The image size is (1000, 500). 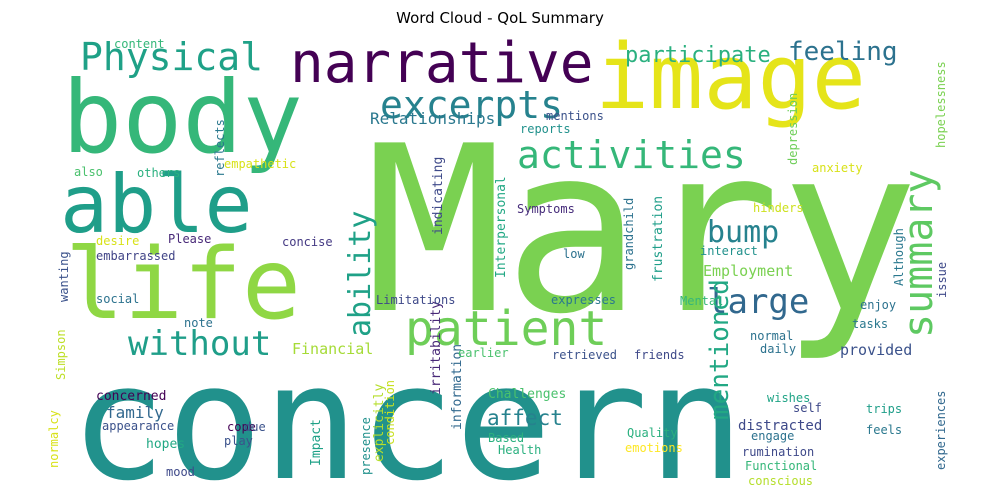 What do you see at coordinates (729, 251) in the screenshot?
I see `word-interact: interact` at bounding box center [729, 251].